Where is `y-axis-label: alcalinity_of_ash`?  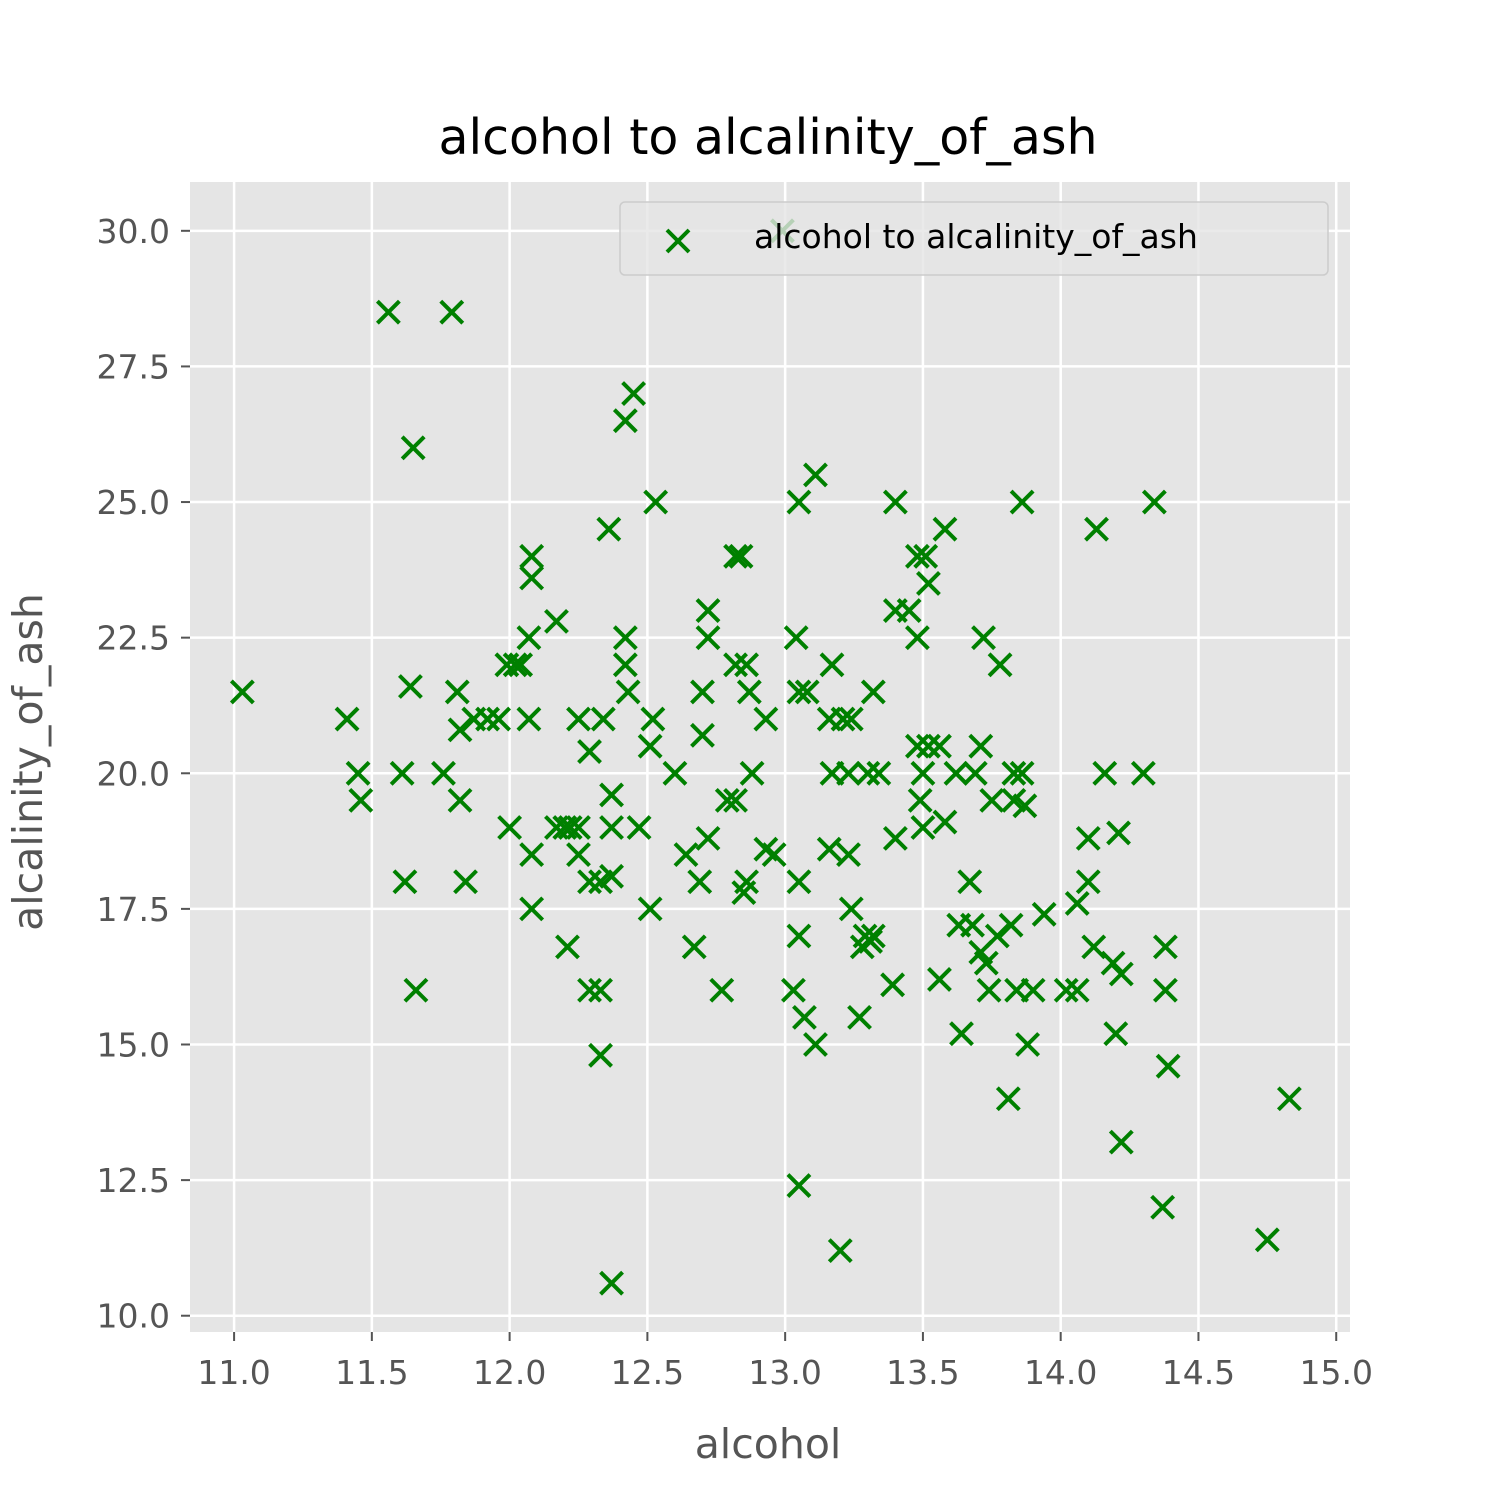
y-axis-label: alcalinity_of_ash is located at coordinates (28, 762).